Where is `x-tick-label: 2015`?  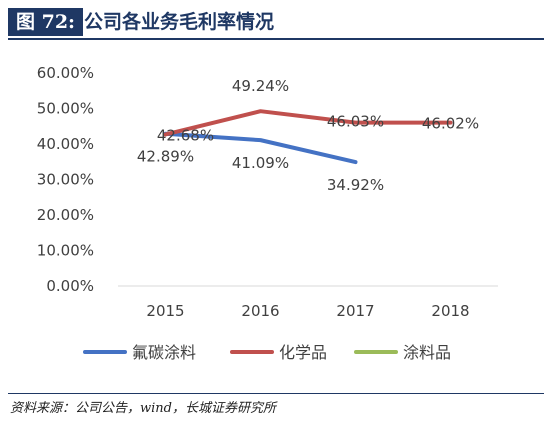
x-tick-label: 2015 is located at coordinates (165, 311).